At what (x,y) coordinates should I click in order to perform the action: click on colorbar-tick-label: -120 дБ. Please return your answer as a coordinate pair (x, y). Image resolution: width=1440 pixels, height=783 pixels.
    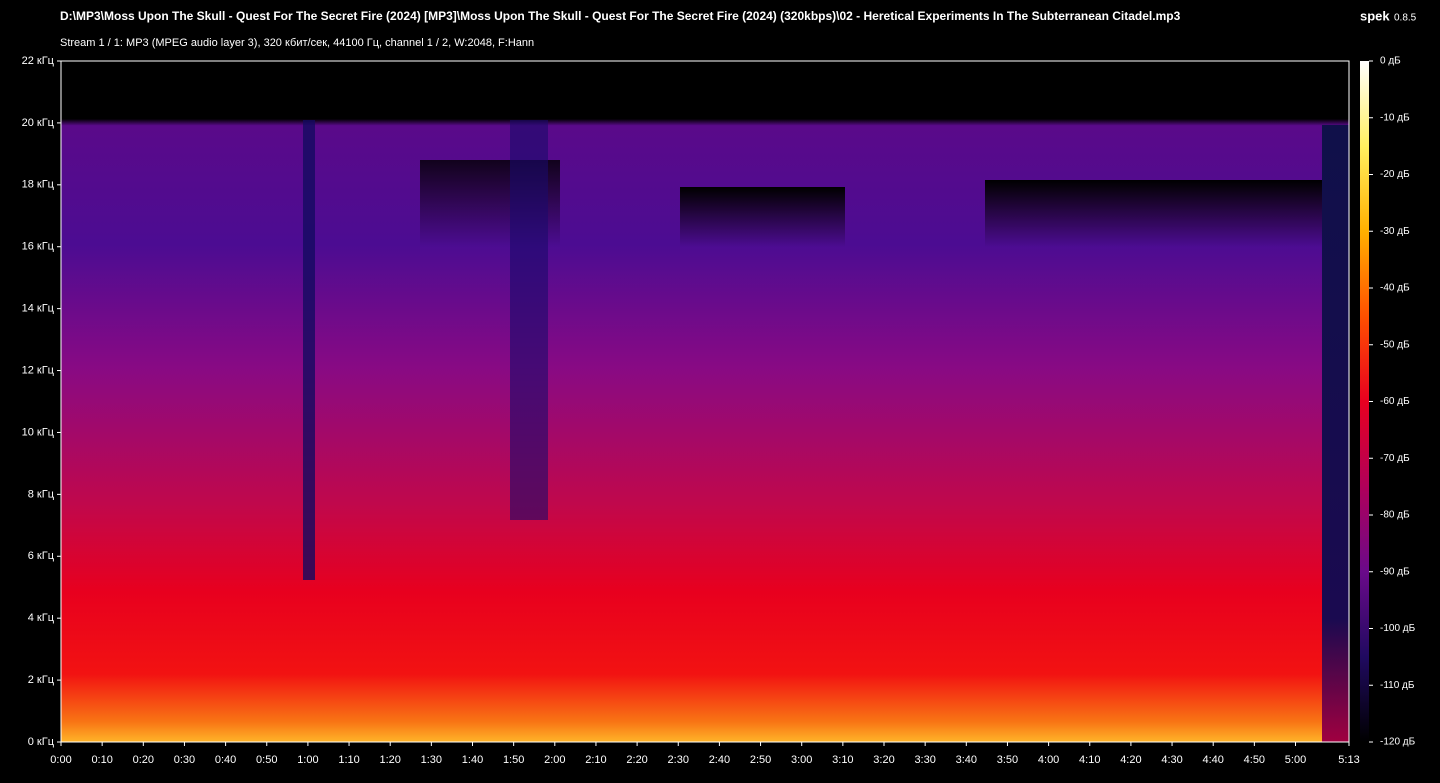
    Looking at the image, I should click on (1398, 742).